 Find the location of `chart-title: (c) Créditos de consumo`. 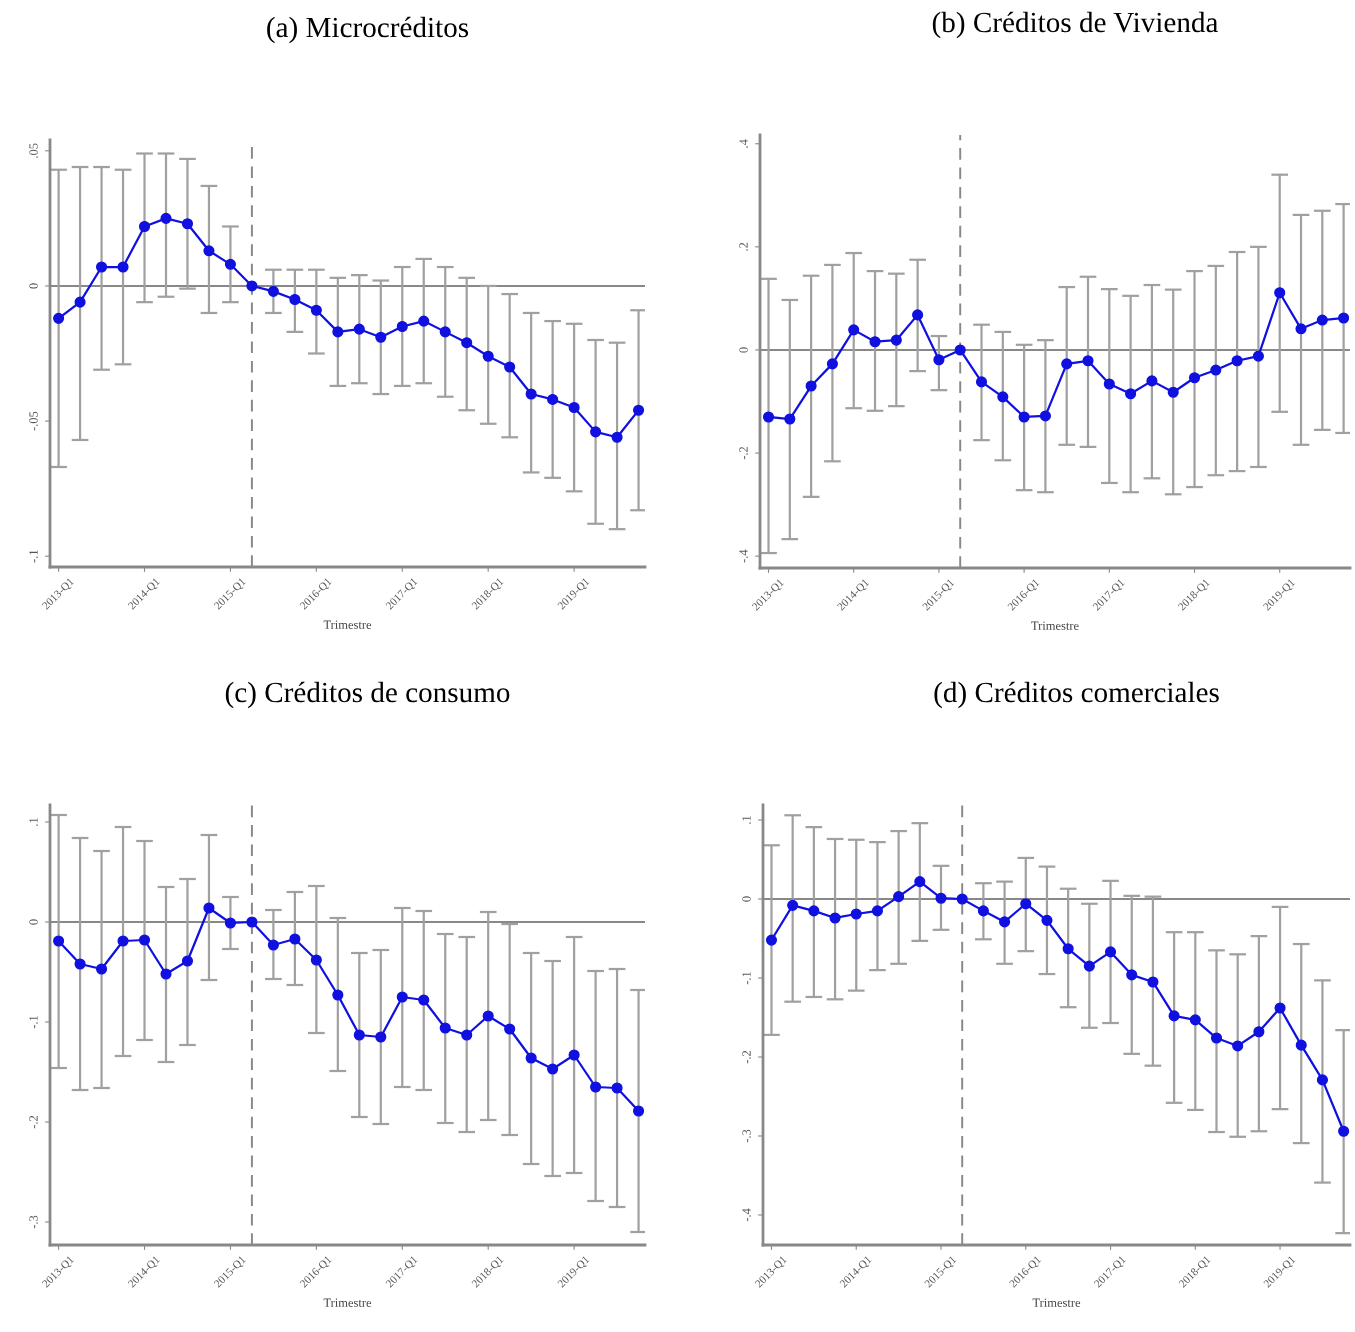

chart-title: (c) Créditos de consumo is located at coordinates (367, 695).